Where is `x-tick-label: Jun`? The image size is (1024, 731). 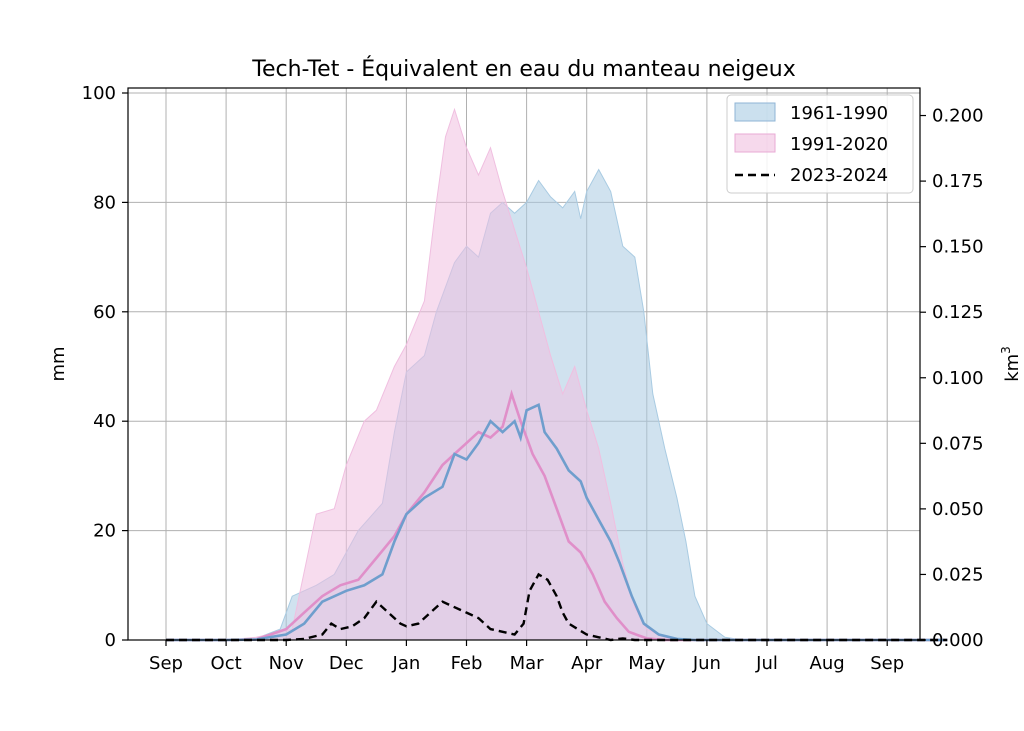
x-tick-label: Jun is located at coordinates (706, 663).